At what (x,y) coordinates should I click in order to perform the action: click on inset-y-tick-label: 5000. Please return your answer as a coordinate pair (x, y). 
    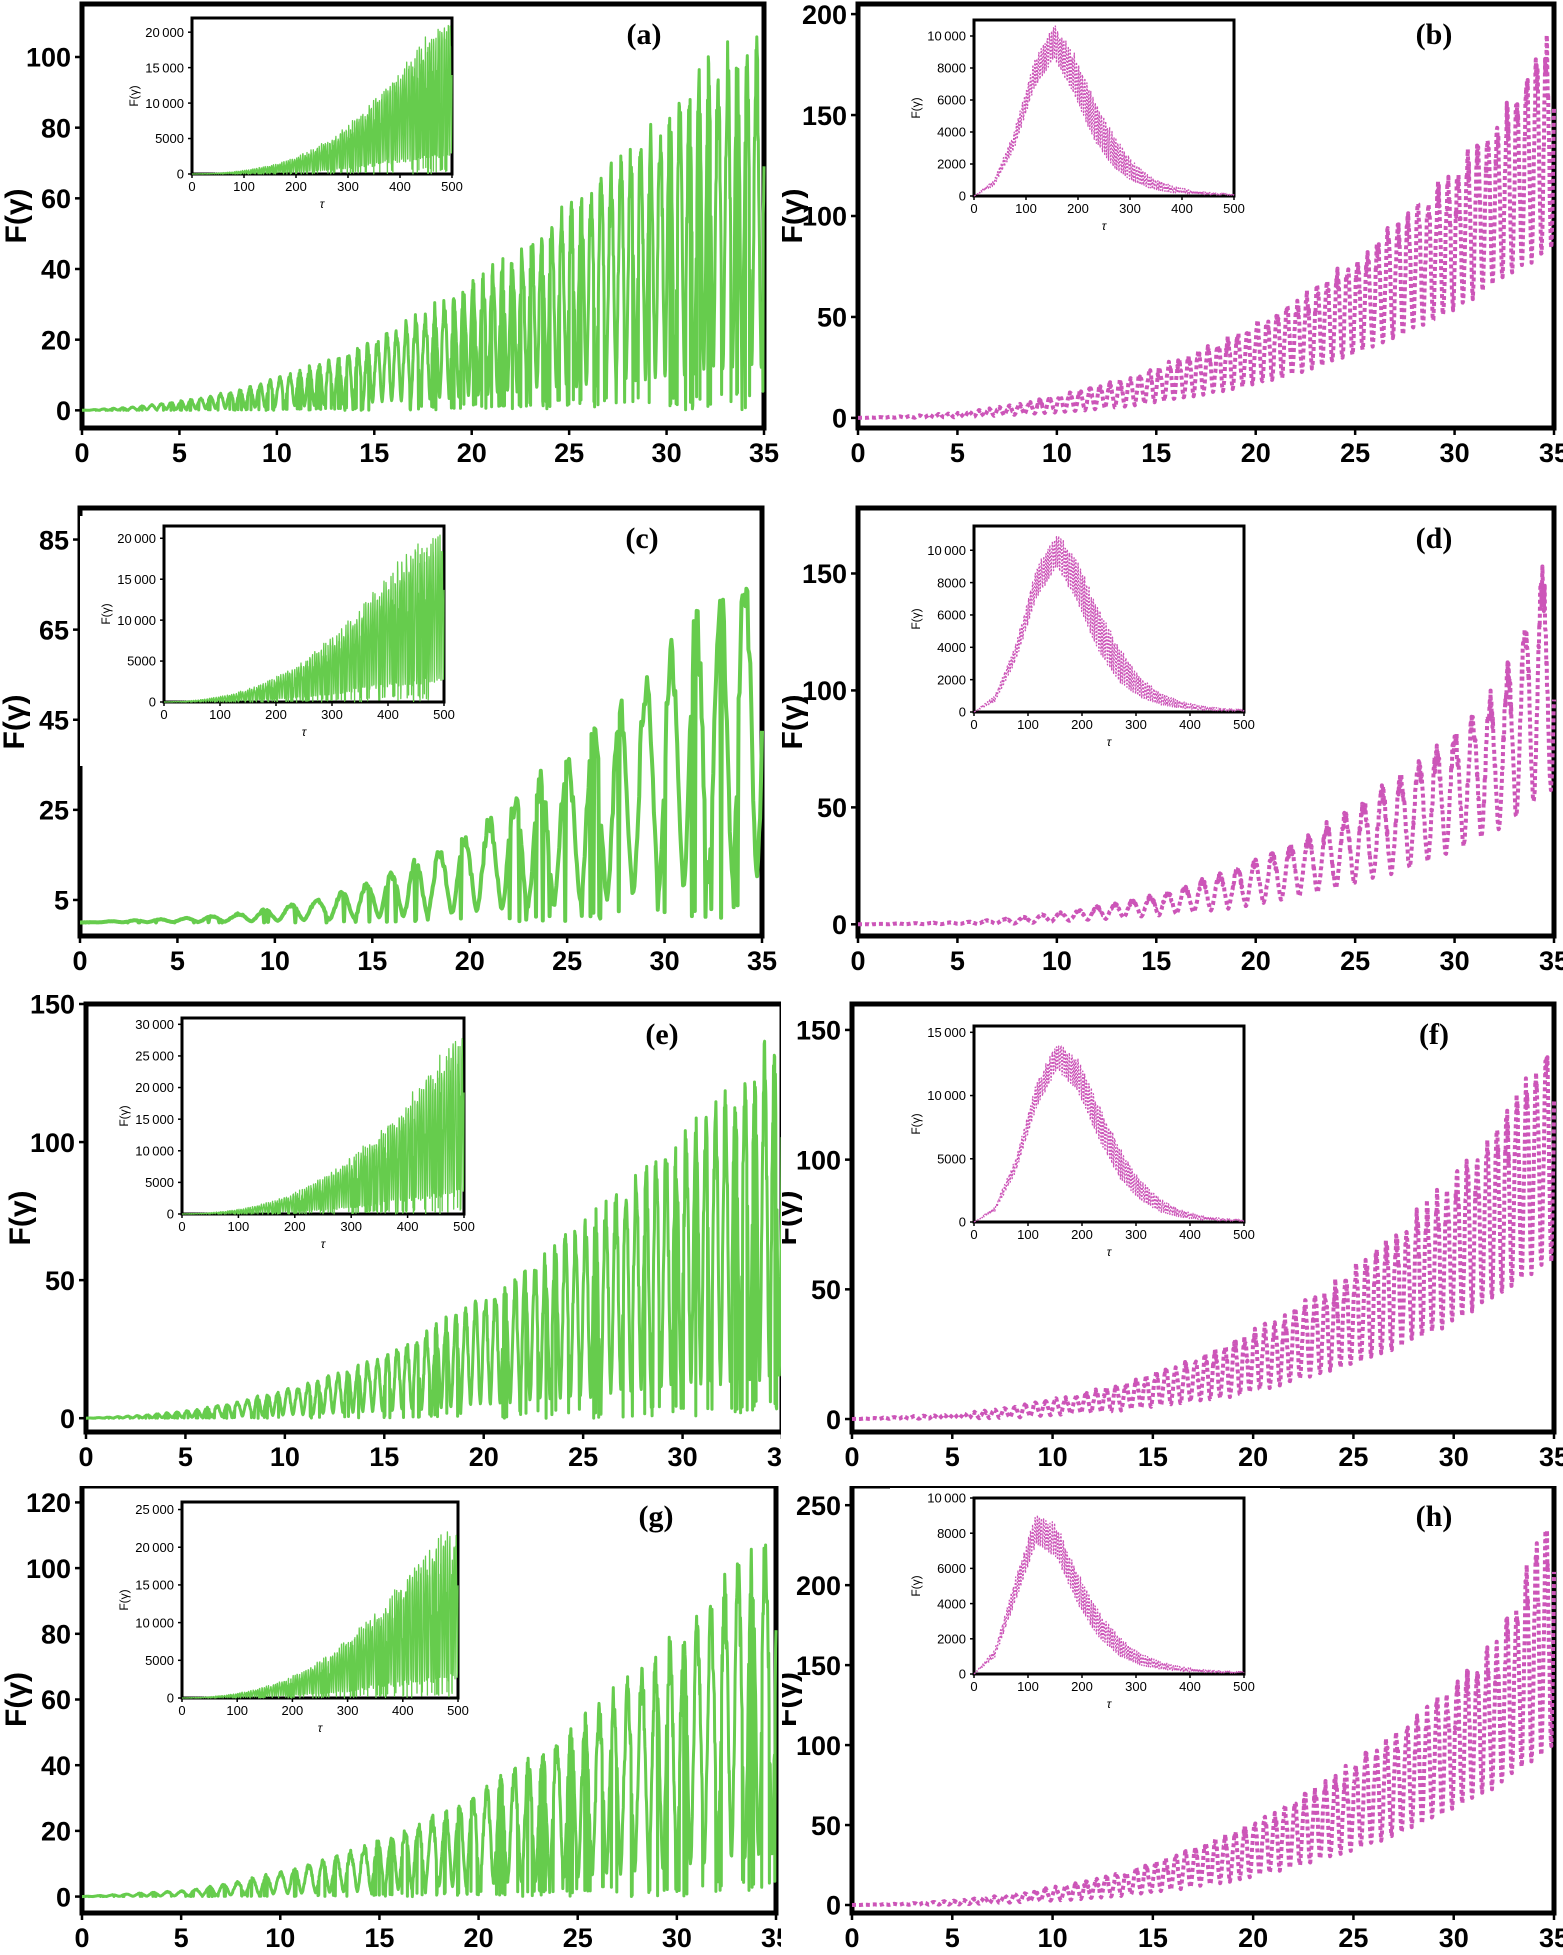
    Looking at the image, I should click on (169, 138).